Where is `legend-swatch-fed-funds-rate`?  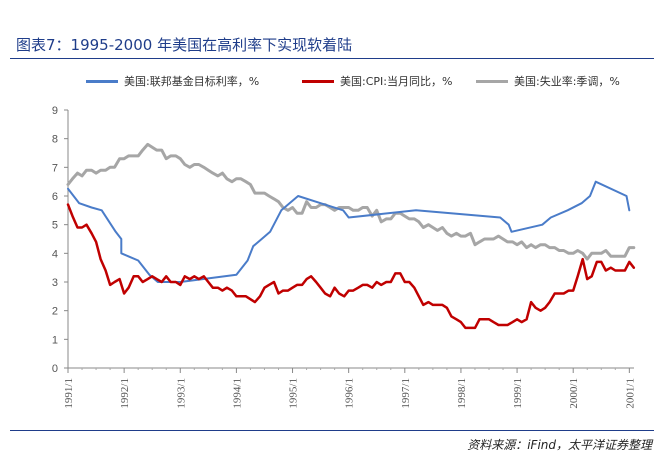 legend-swatch-fed-funds-rate is located at coordinates (102, 81).